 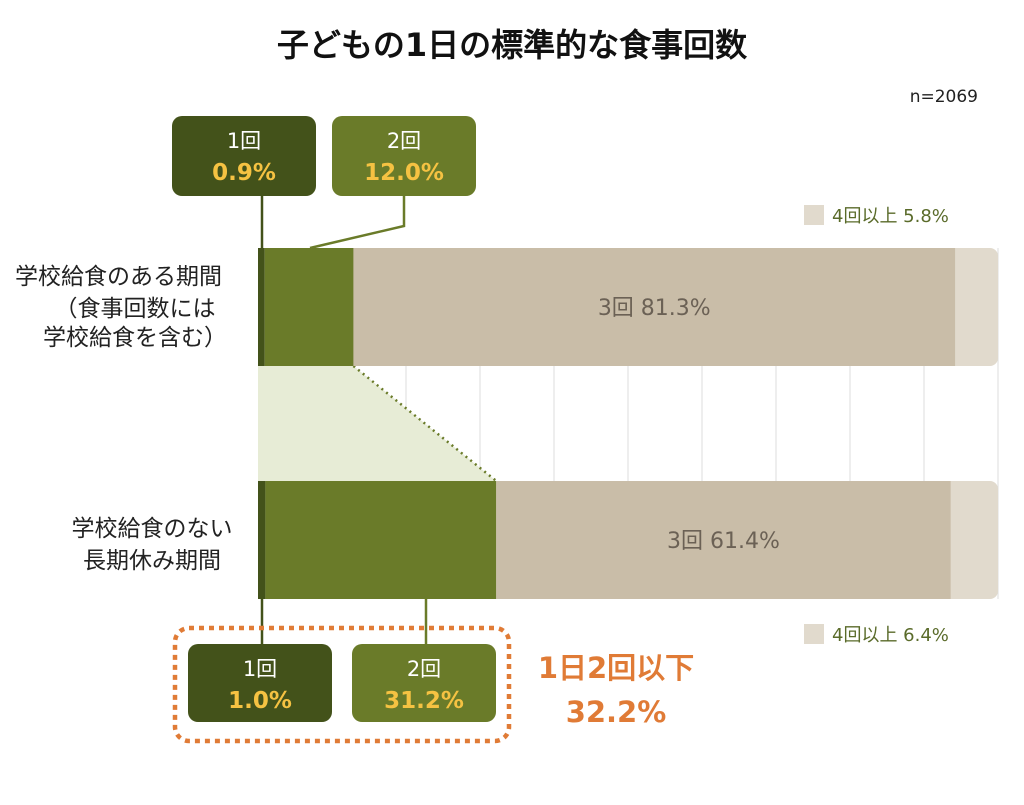 I want to click on connector-band-area, so click(x=377, y=423).